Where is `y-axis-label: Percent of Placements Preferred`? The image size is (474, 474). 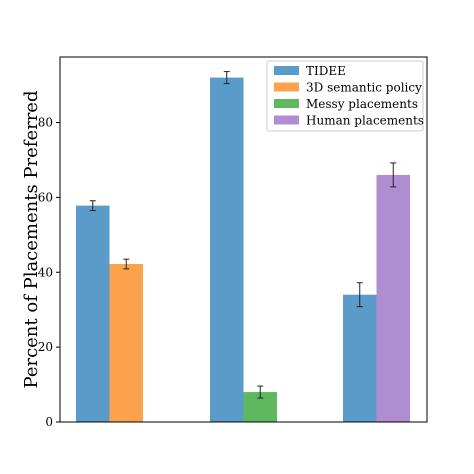 y-axis-label: Percent of Placements Preferred is located at coordinates (31, 240).